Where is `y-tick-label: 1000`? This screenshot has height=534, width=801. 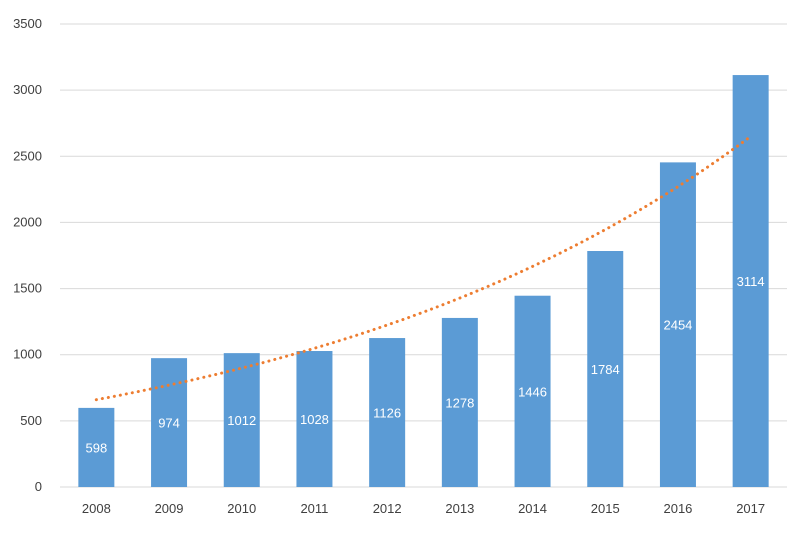 y-tick-label: 1000 is located at coordinates (27, 354).